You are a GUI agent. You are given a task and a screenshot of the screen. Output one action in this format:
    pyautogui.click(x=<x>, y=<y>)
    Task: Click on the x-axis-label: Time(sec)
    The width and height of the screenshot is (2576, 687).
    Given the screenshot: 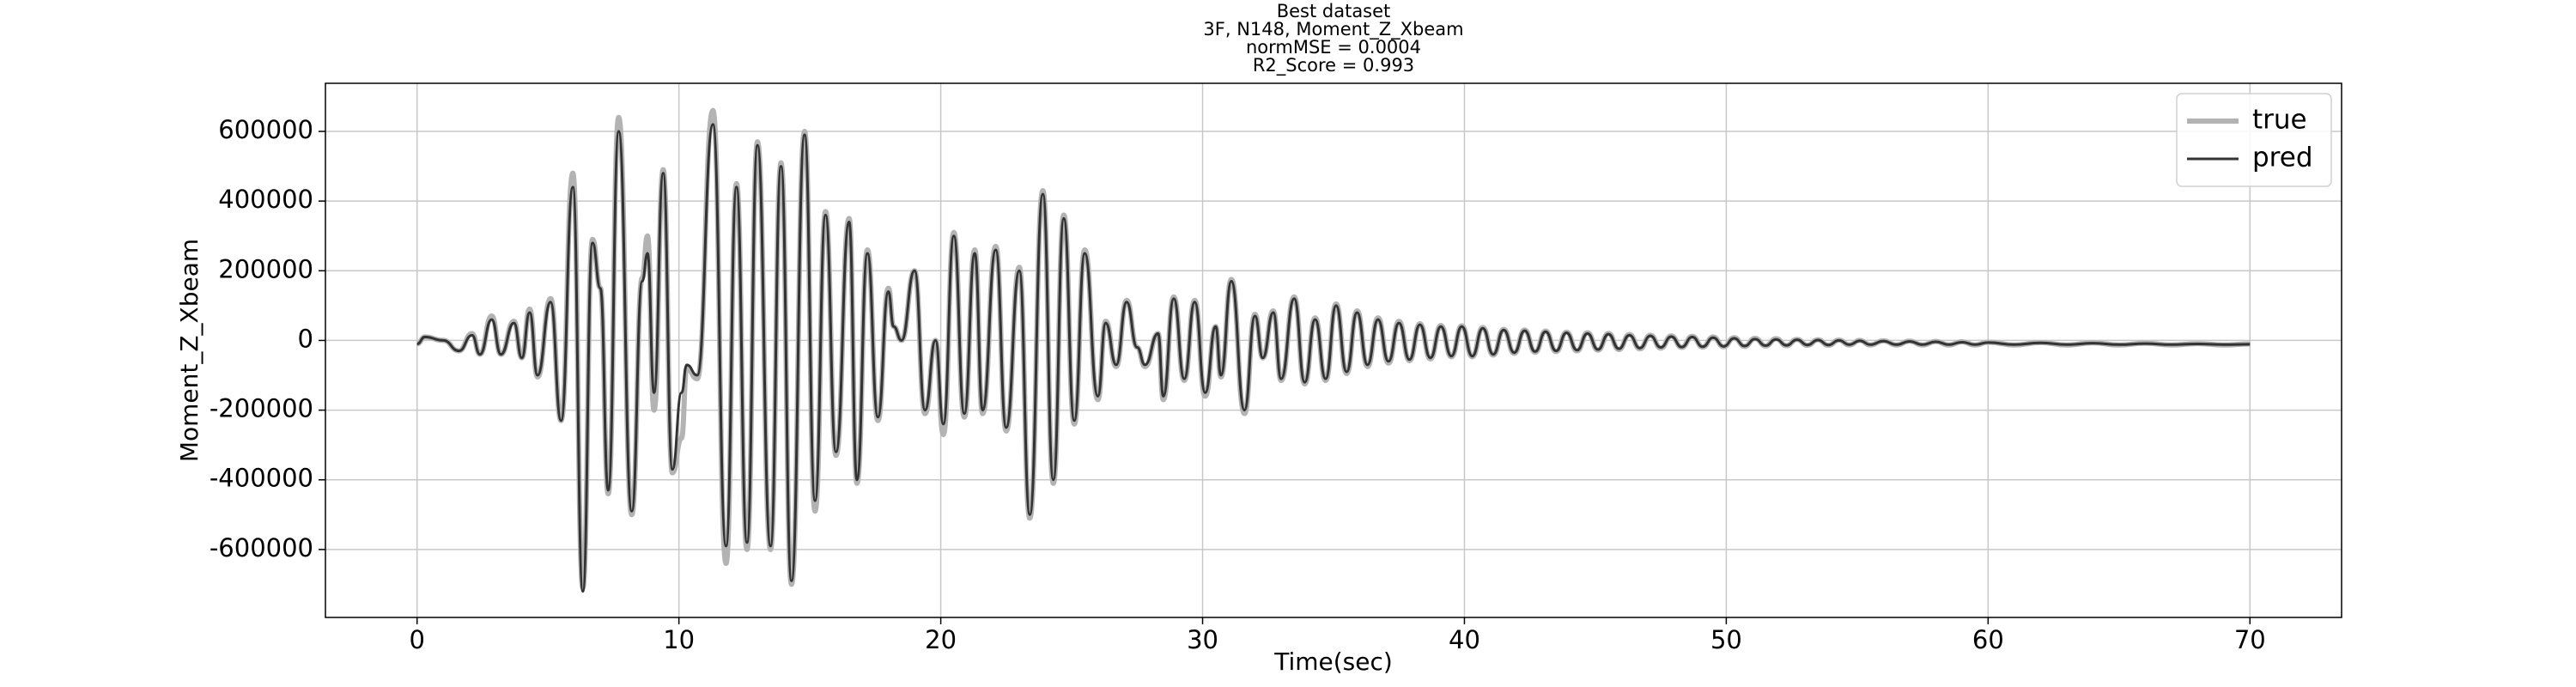 What is the action you would take?
    pyautogui.click(x=1333, y=661)
    